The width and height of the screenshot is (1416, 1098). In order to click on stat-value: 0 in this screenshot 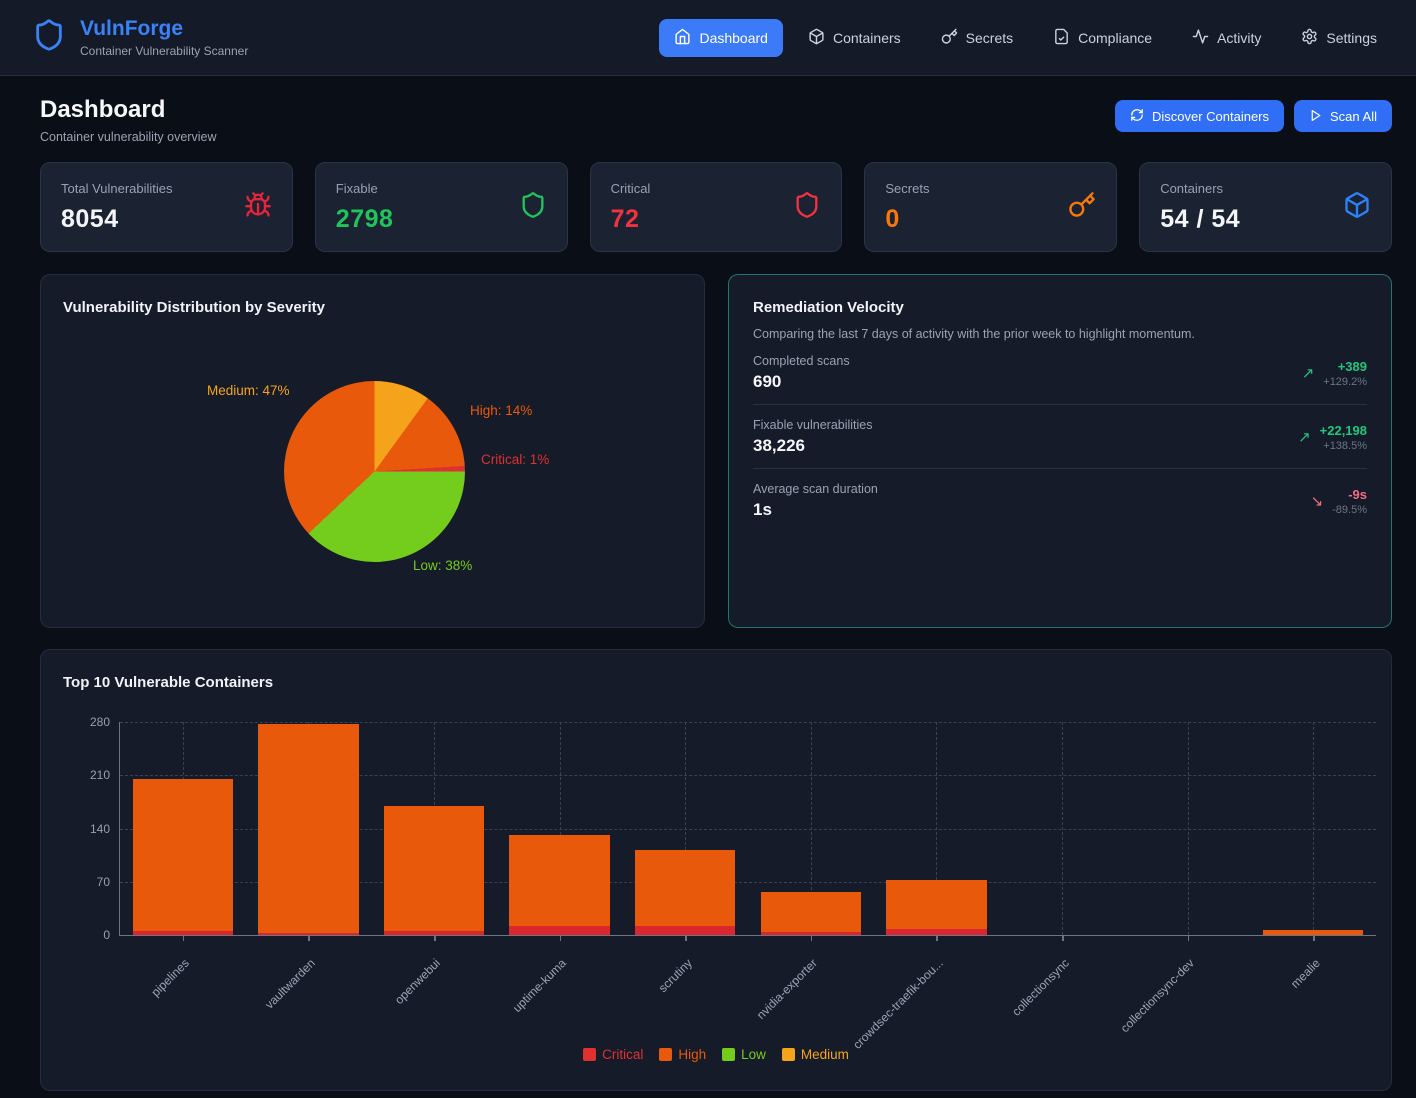, I will do `click(892, 218)`.